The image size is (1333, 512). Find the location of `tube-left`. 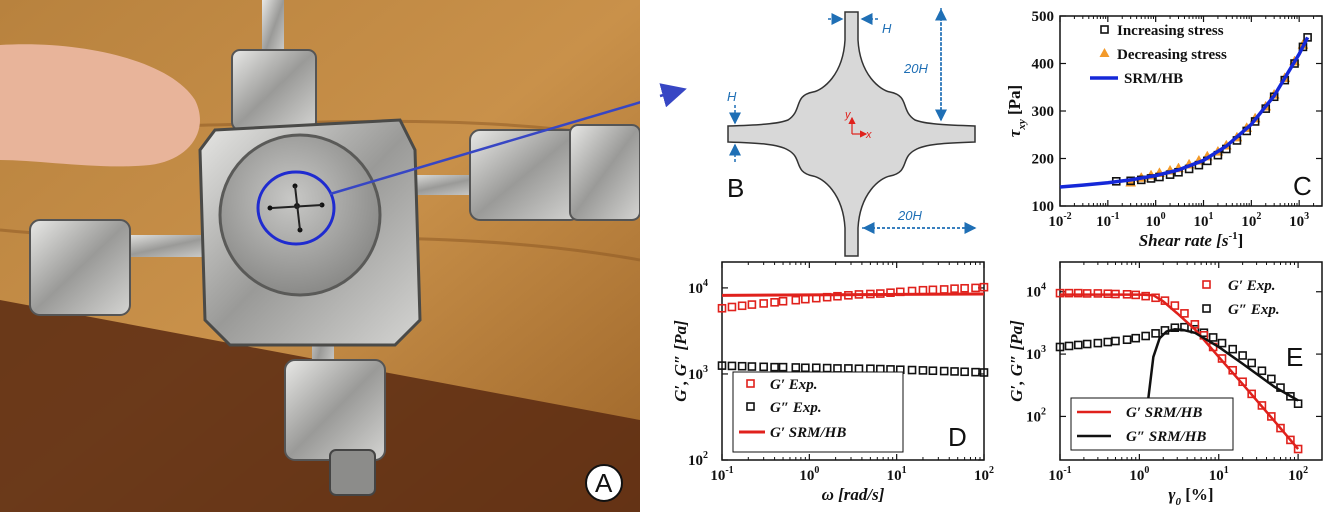

tube-left is located at coordinates (170, 246).